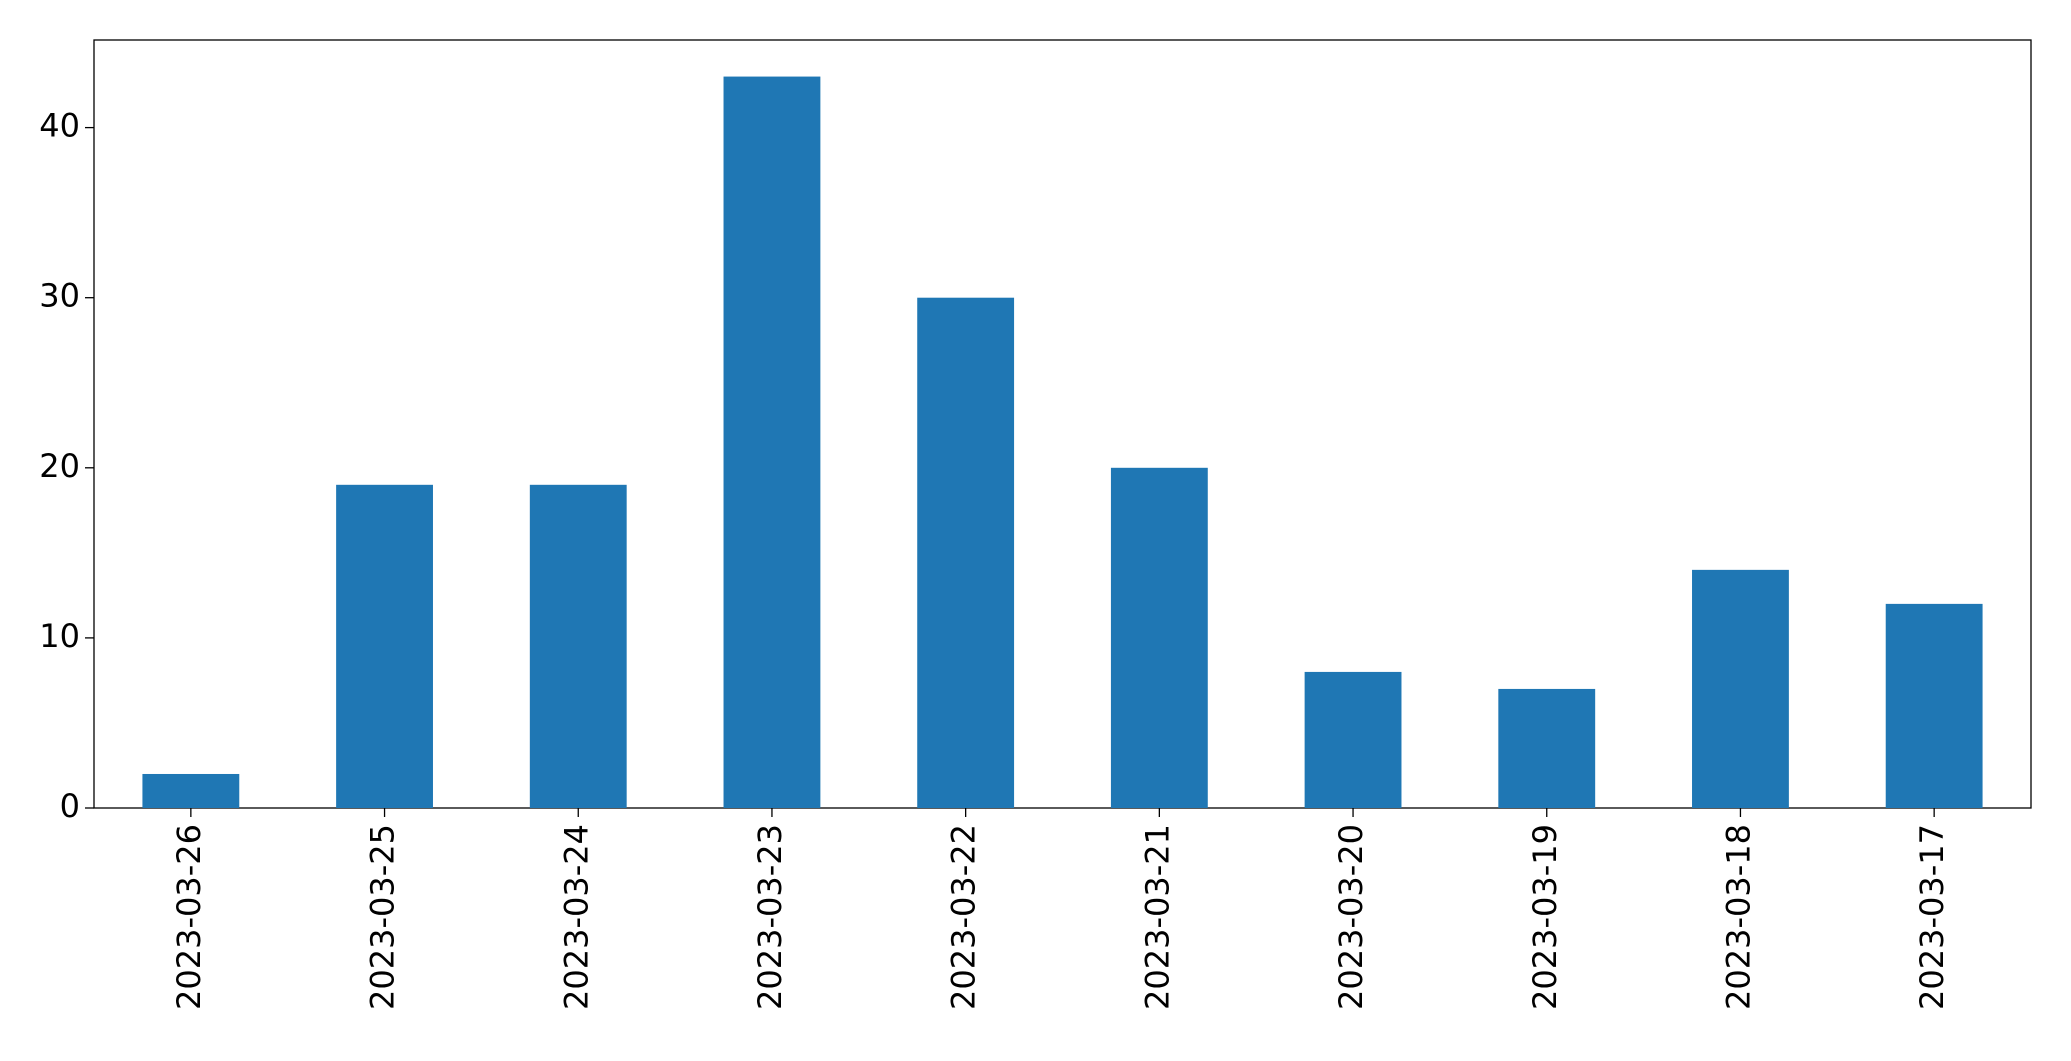 This screenshot has height=1061, width=2071. Describe the element at coordinates (59, 126) in the screenshot. I see `y-tick-label: 40` at that location.